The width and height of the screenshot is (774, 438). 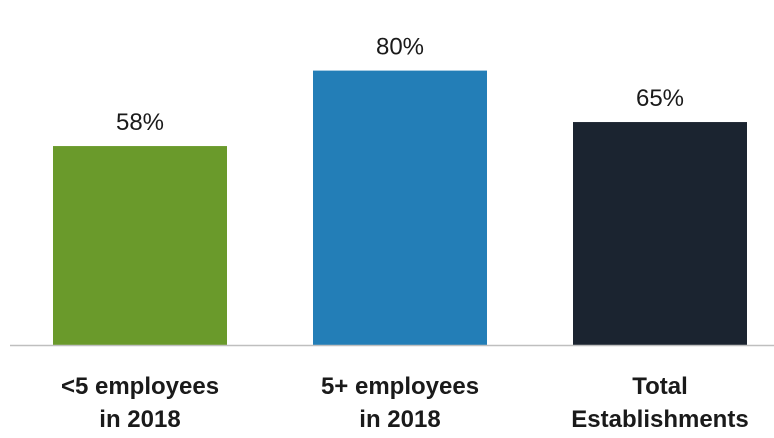 I want to click on category-label-1: <5 employees in 2018, so click(x=140, y=403).